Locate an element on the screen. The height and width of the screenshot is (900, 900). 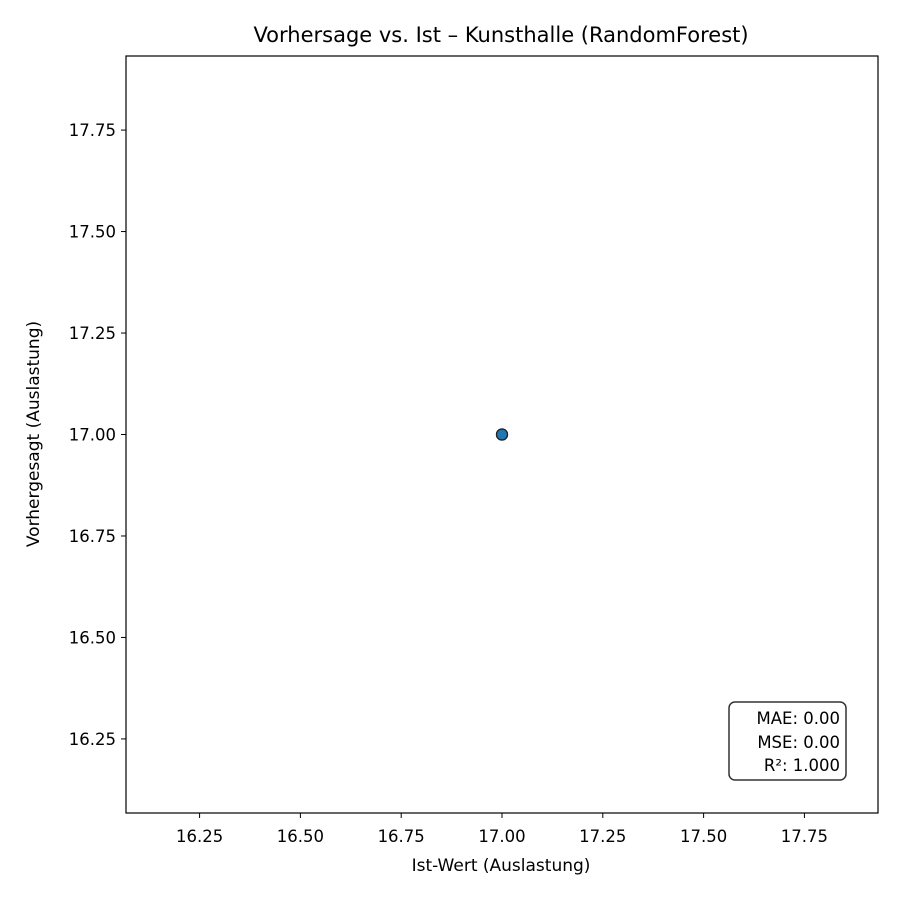
y-tick-label: 17.75 is located at coordinates (92, 130).